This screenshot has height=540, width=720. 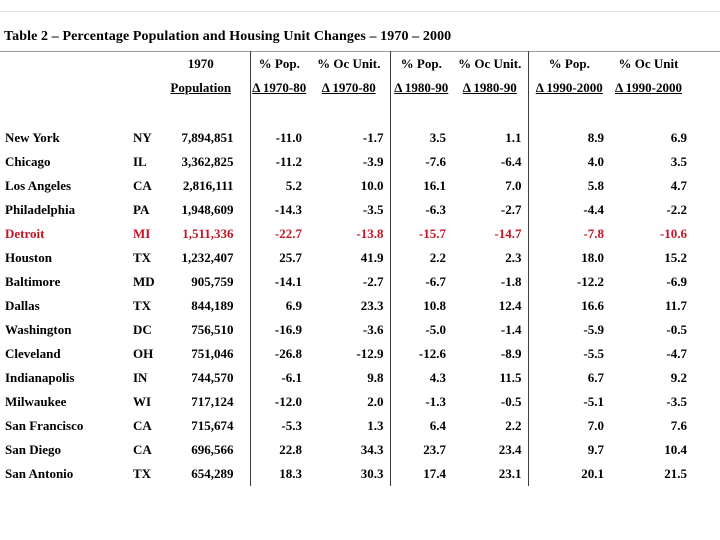 What do you see at coordinates (678, 185) in the screenshot?
I see `cell-ocunit-change-1990-2000: 4.7` at bounding box center [678, 185].